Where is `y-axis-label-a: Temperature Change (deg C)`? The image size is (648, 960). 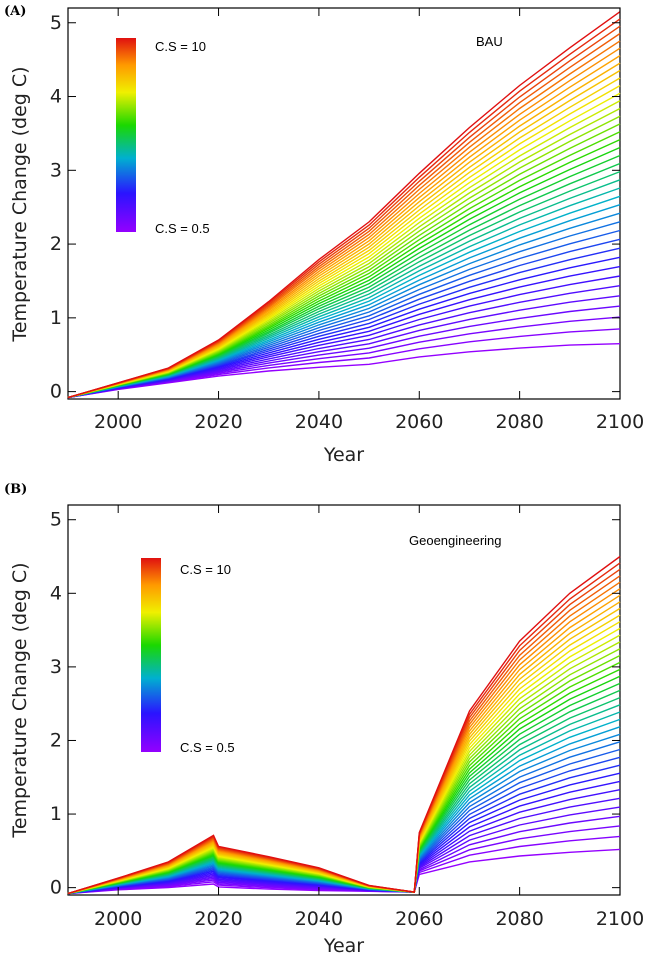 y-axis-label-a: Temperature Change (deg C) is located at coordinates (20, 204).